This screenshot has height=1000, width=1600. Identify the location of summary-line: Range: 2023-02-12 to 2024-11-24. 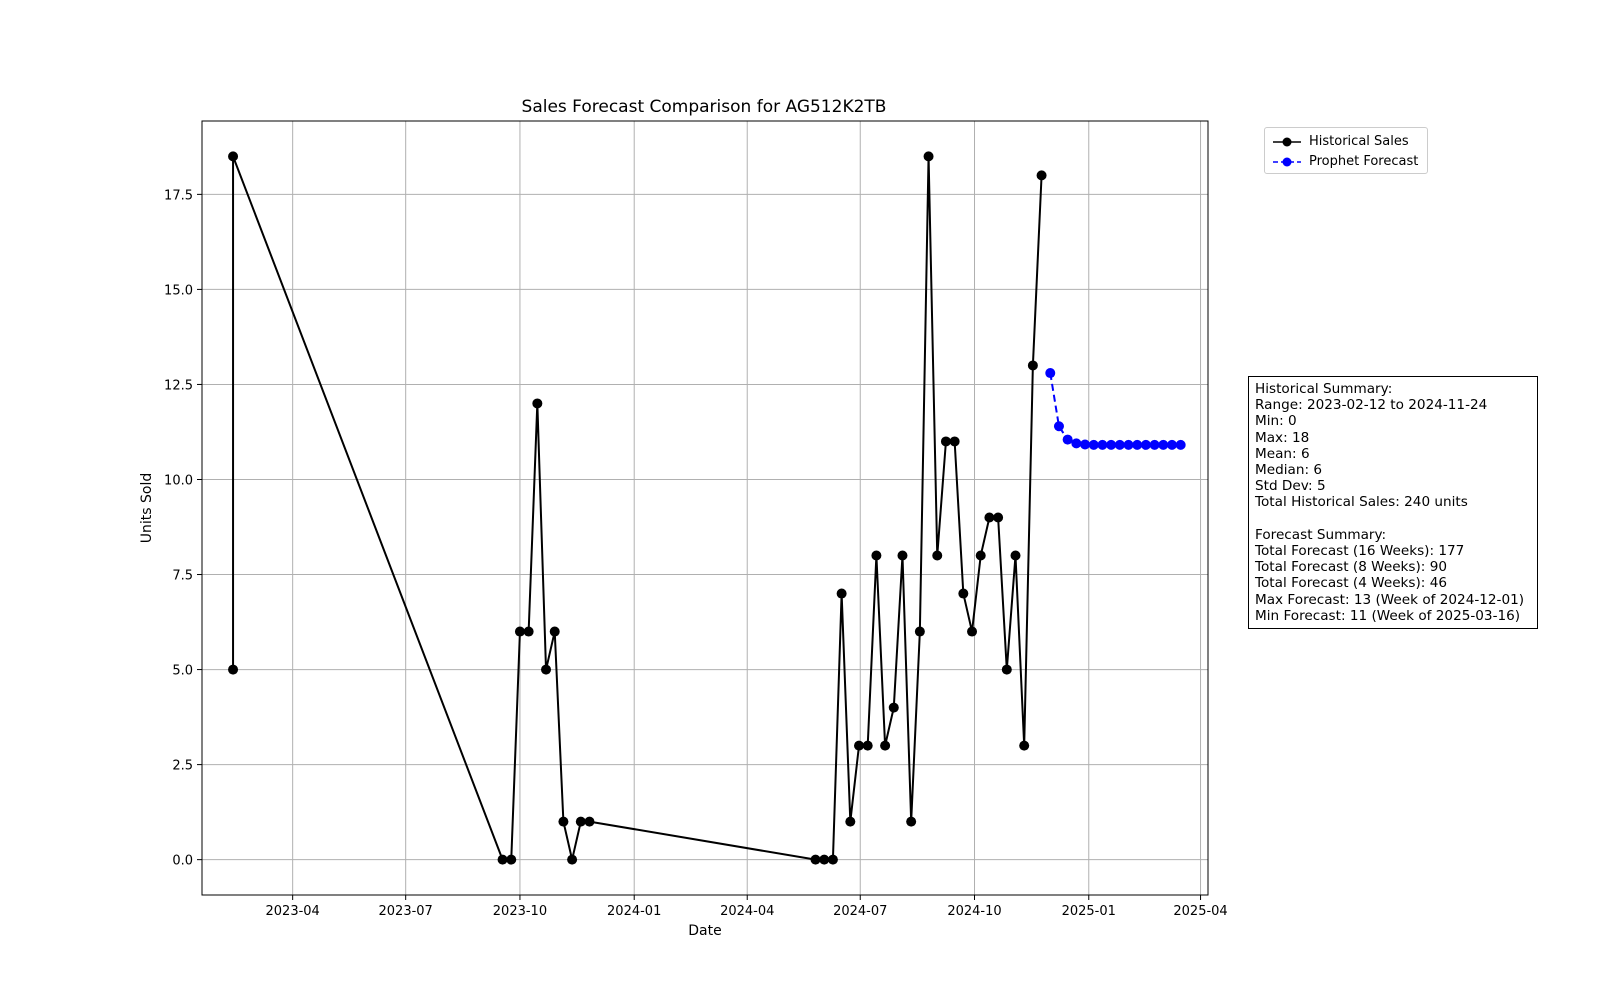
(1371, 405).